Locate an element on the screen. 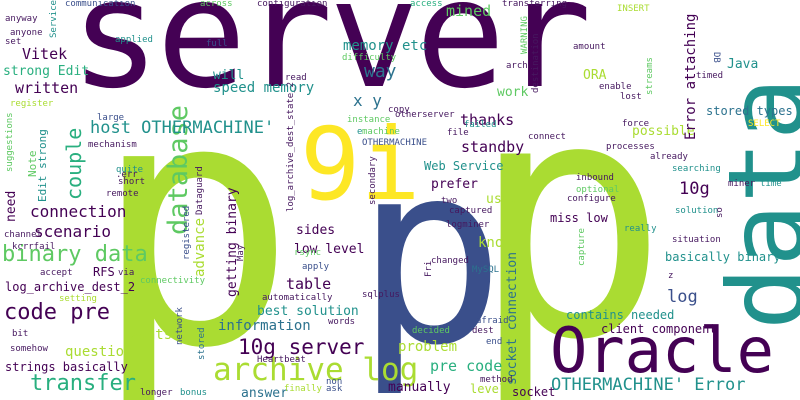 This screenshot has width=800, height=400. word-10g-server: 10g server is located at coordinates (301, 347).